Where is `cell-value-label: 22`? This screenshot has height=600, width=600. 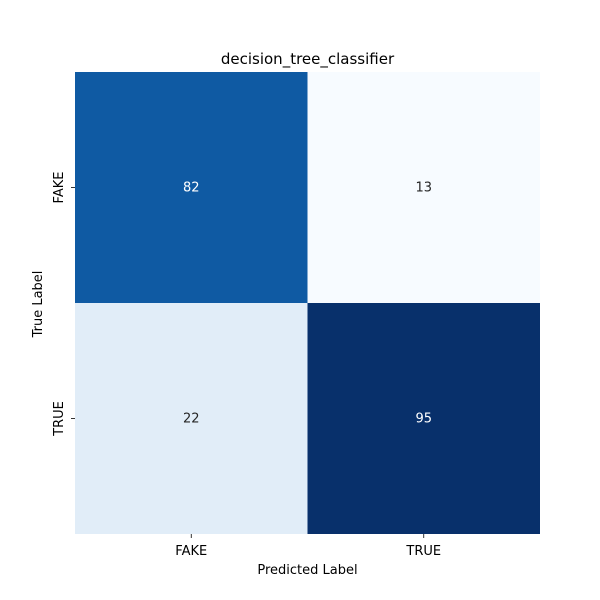
cell-value-label: 22 is located at coordinates (191, 419).